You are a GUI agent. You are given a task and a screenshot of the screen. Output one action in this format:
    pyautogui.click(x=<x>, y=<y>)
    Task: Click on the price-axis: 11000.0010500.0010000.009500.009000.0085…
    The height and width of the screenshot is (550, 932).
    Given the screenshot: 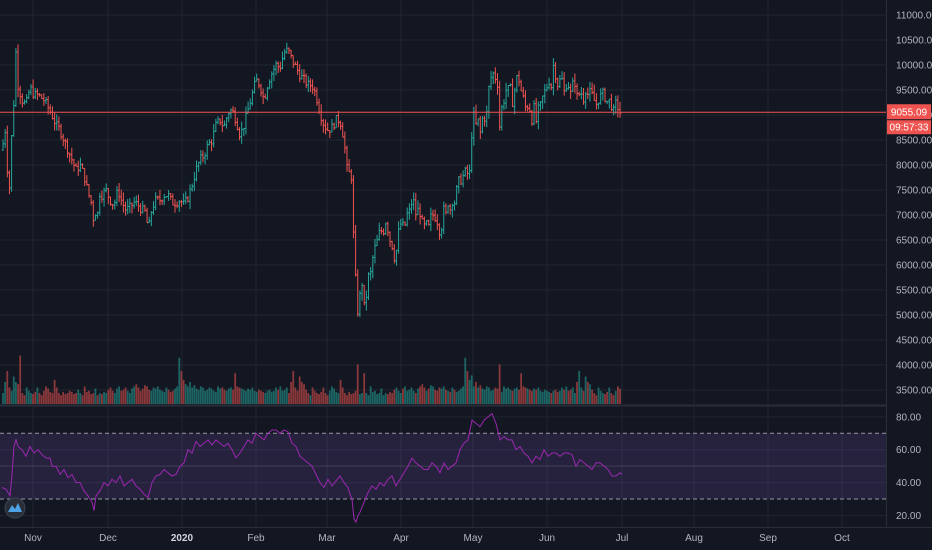 What is the action you would take?
    pyautogui.click(x=914, y=266)
    